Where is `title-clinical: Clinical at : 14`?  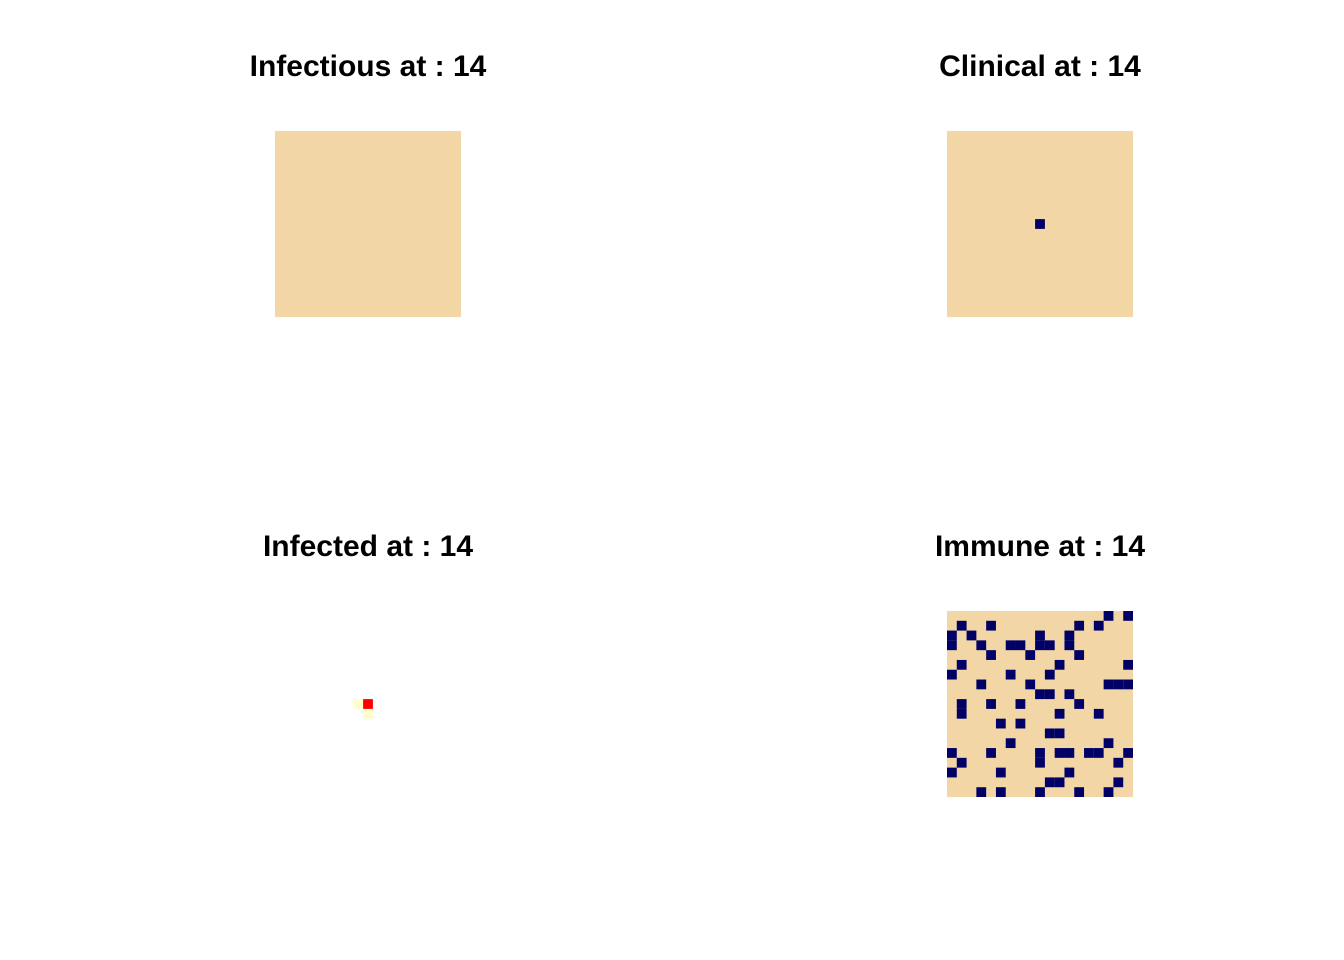
title-clinical: Clinical at : 14 is located at coordinates (1040, 66).